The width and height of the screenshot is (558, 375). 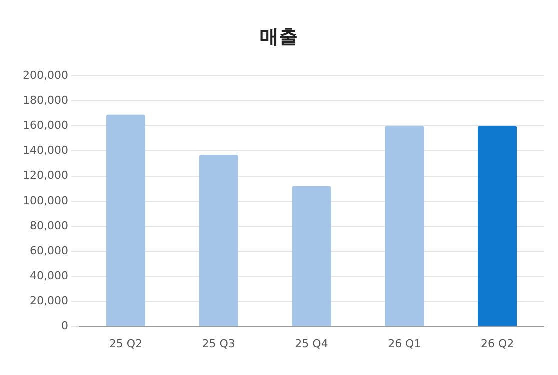 What do you see at coordinates (45, 175) in the screenshot?
I see `y-tick-label: 120,000` at bounding box center [45, 175].